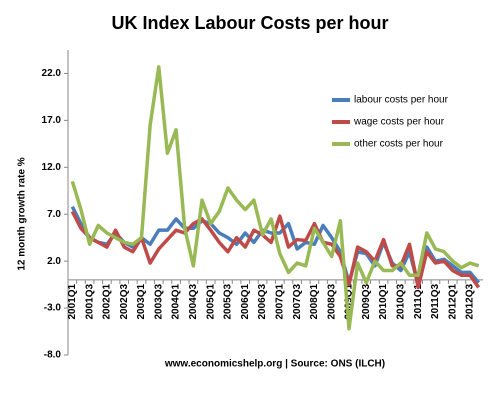  I want to click on x-tick-label: 2004Q1, so click(176, 301).